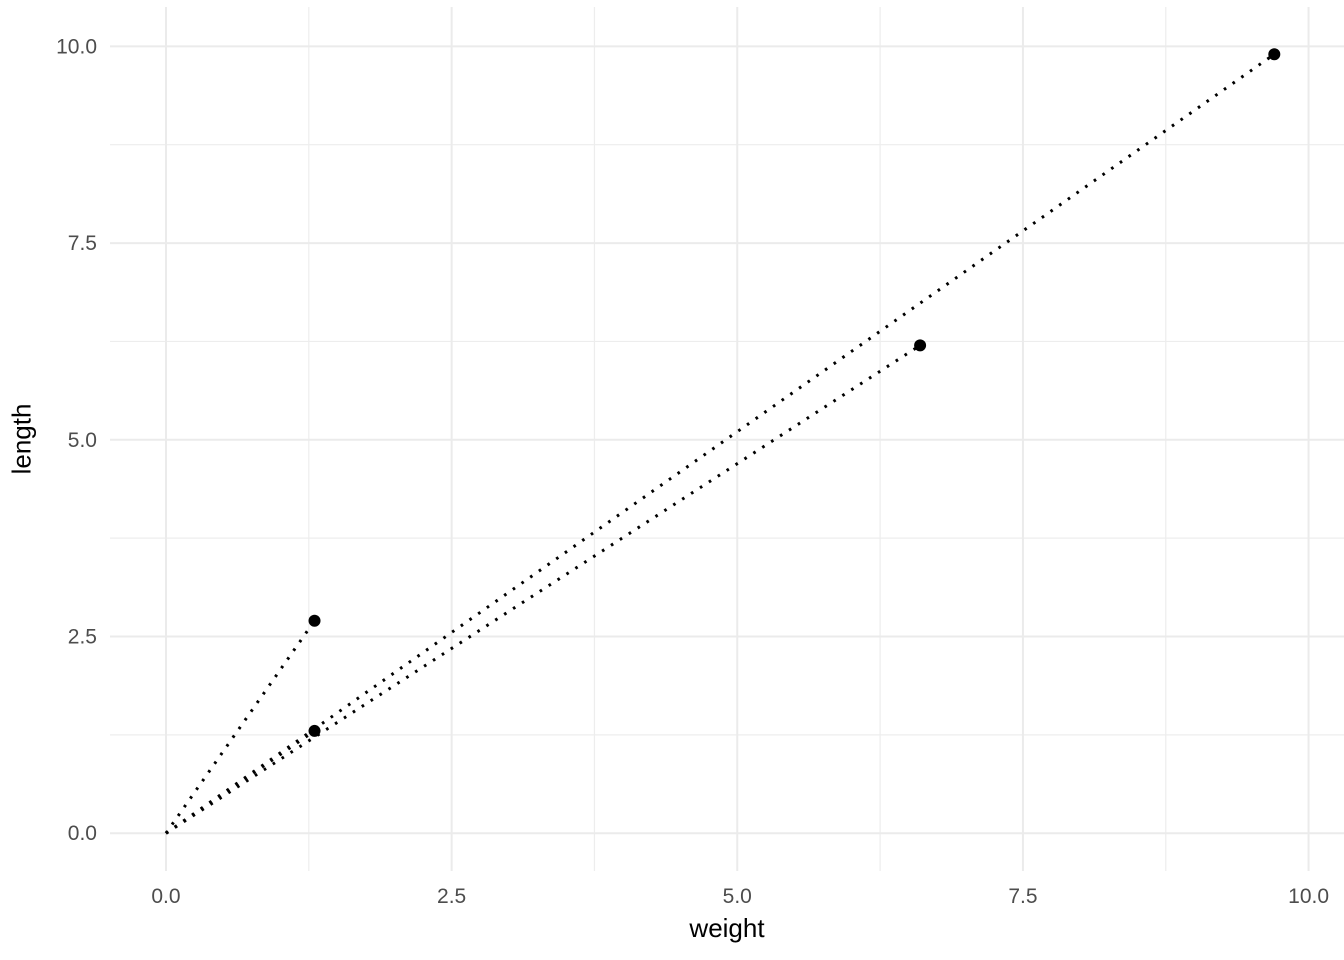  I want to click on x-tick-label: 5.0, so click(737, 896).